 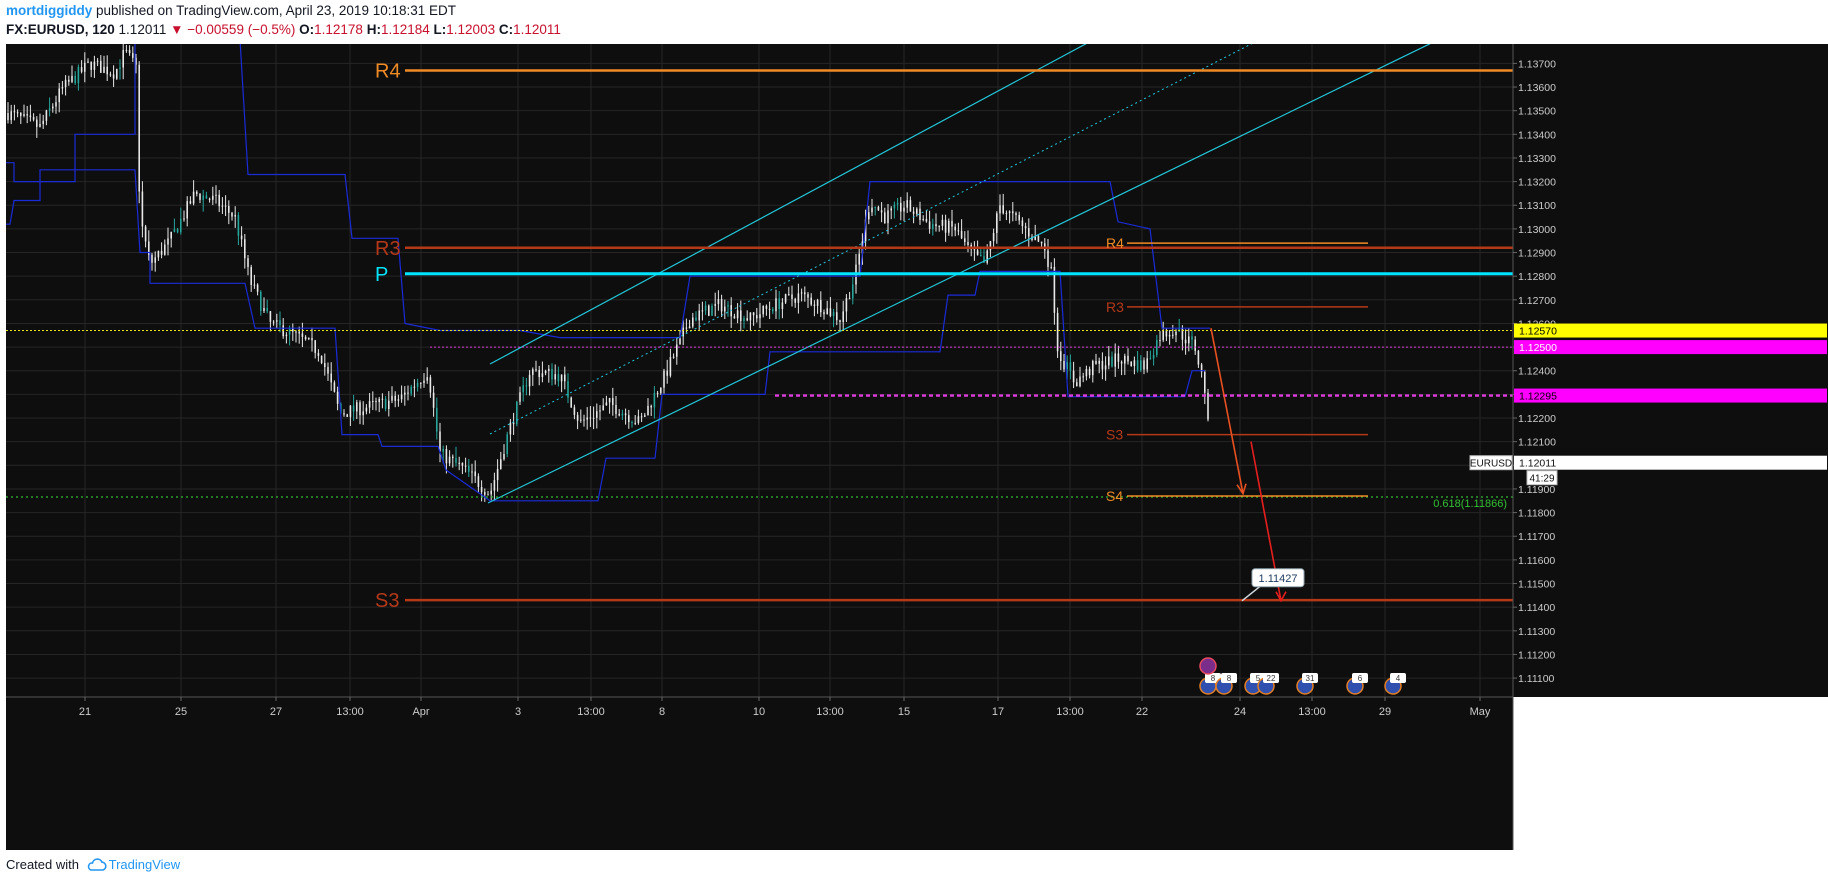 I want to click on daily-pivot-r3-label: R3, so click(x=1115, y=307).